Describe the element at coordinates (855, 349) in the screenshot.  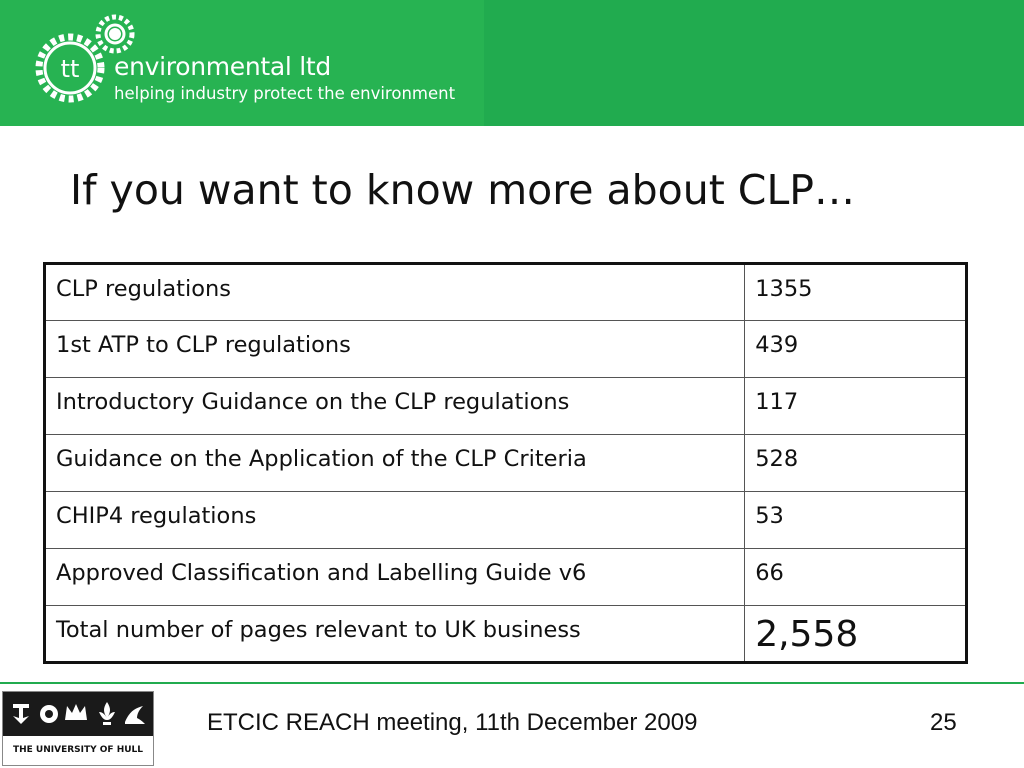
I see `row-value: 439` at that location.